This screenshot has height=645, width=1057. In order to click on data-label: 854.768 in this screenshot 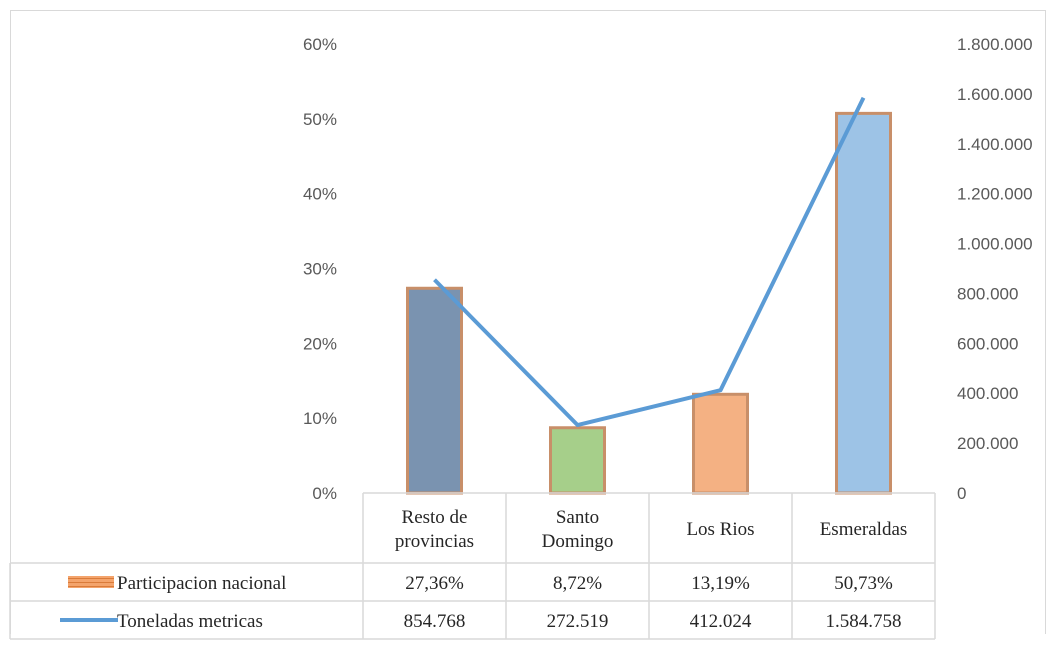, I will do `click(435, 621)`.